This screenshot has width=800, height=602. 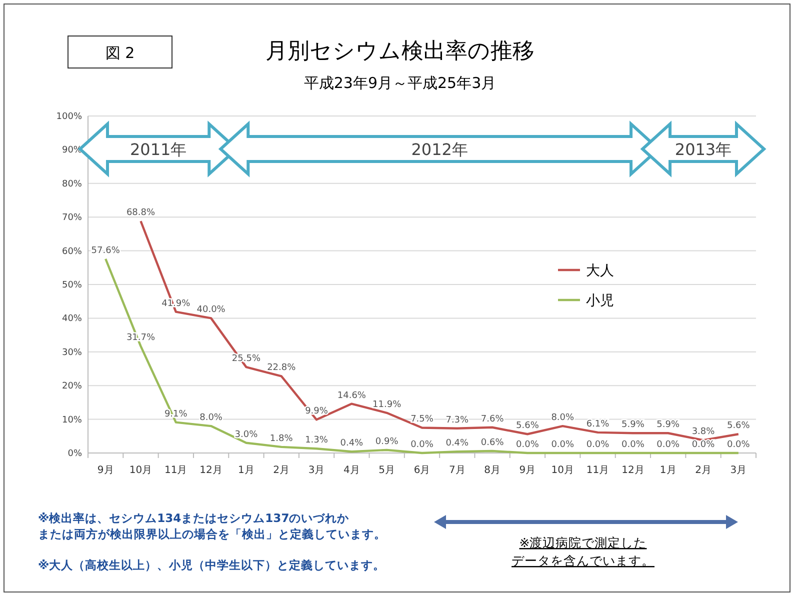 I want to click on chart-subtitle: 平成23年9月～平成25年3月, so click(x=400, y=83).